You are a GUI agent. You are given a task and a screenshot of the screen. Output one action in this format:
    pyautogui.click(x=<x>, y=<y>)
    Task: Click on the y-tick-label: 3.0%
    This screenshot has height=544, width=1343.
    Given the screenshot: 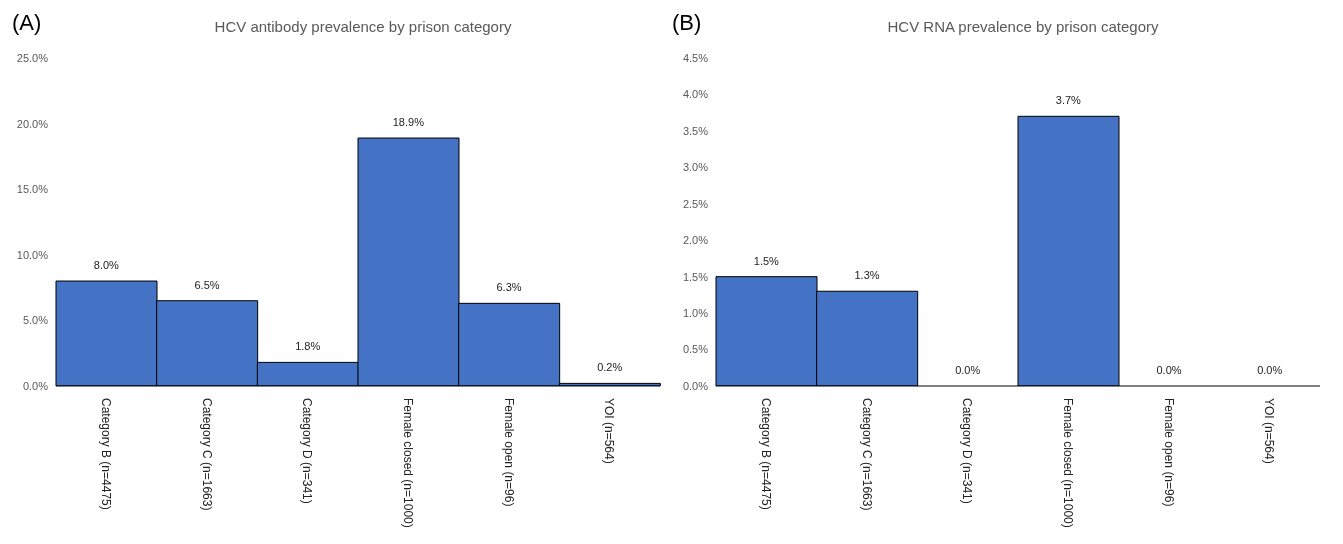 What is the action you would take?
    pyautogui.click(x=695, y=167)
    